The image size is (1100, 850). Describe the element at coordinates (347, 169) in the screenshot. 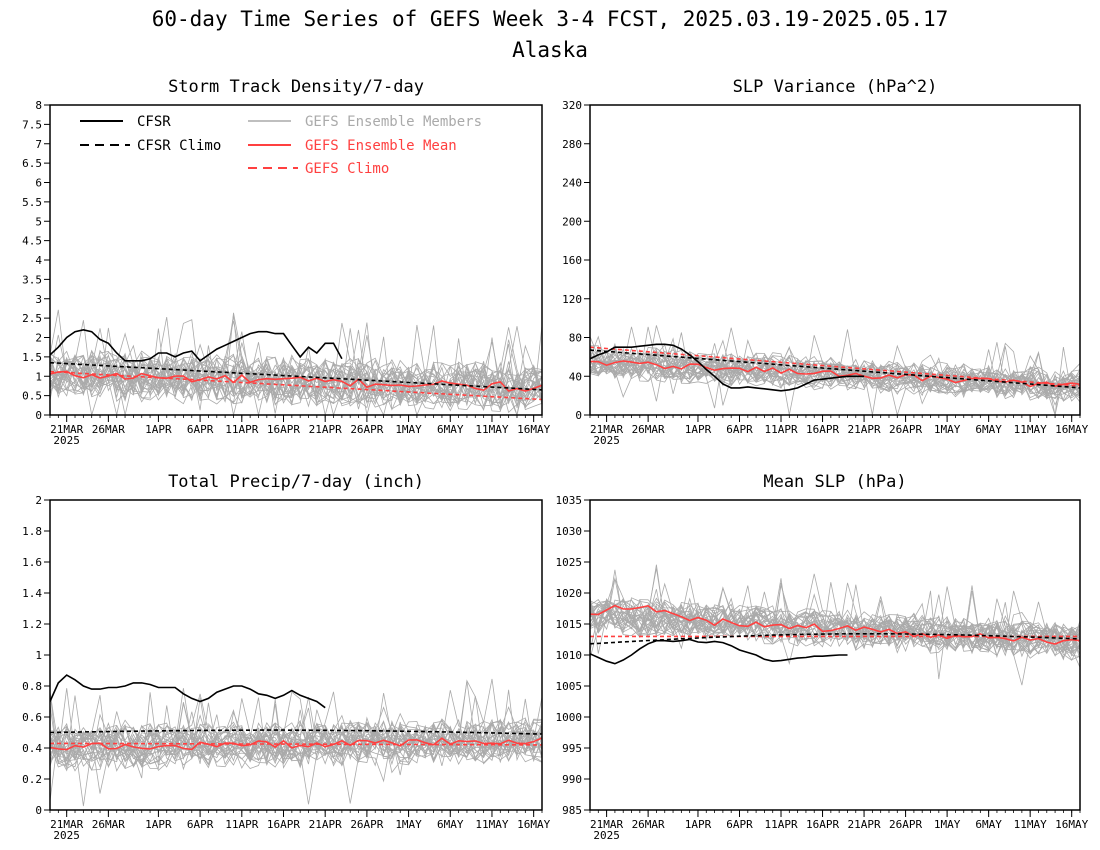

I see `legend-gefs-climo-label: GEFS Climo` at that location.